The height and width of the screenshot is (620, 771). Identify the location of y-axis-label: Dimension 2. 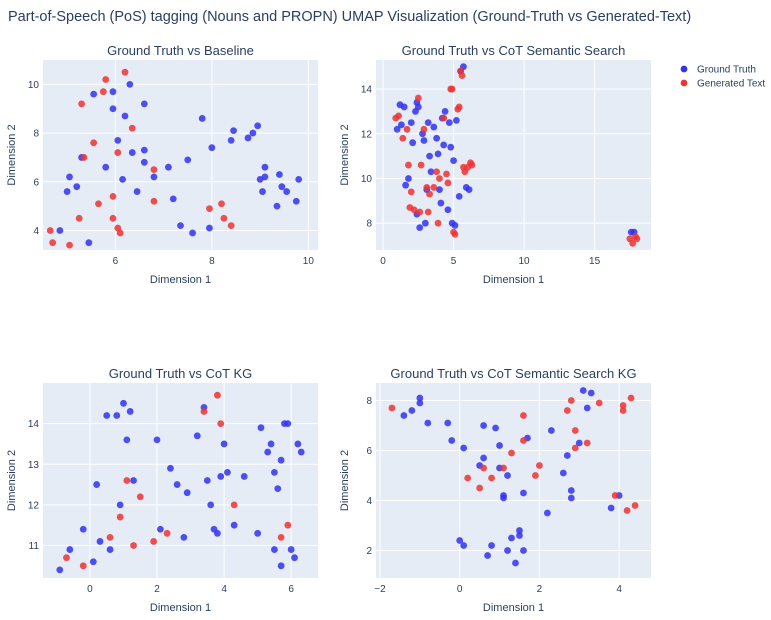
(345, 480).